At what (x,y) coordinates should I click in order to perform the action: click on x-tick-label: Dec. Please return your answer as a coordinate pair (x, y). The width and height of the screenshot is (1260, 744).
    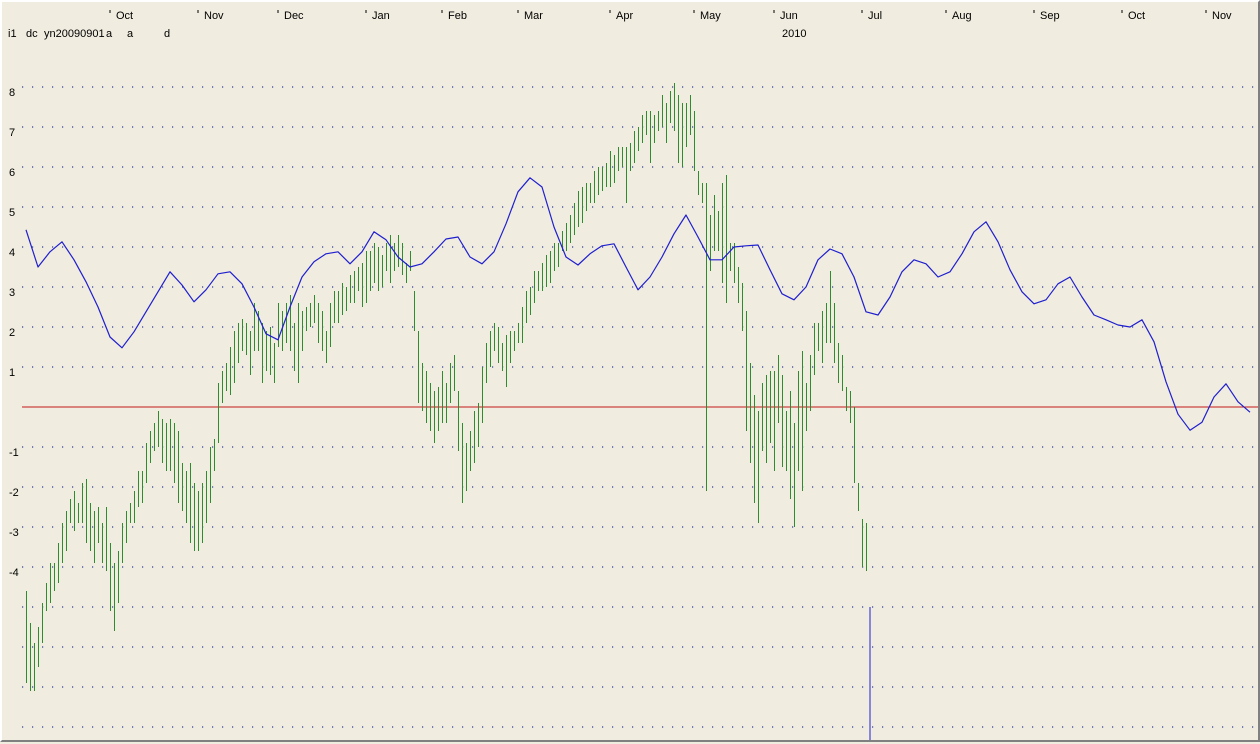
    Looking at the image, I should click on (294, 16).